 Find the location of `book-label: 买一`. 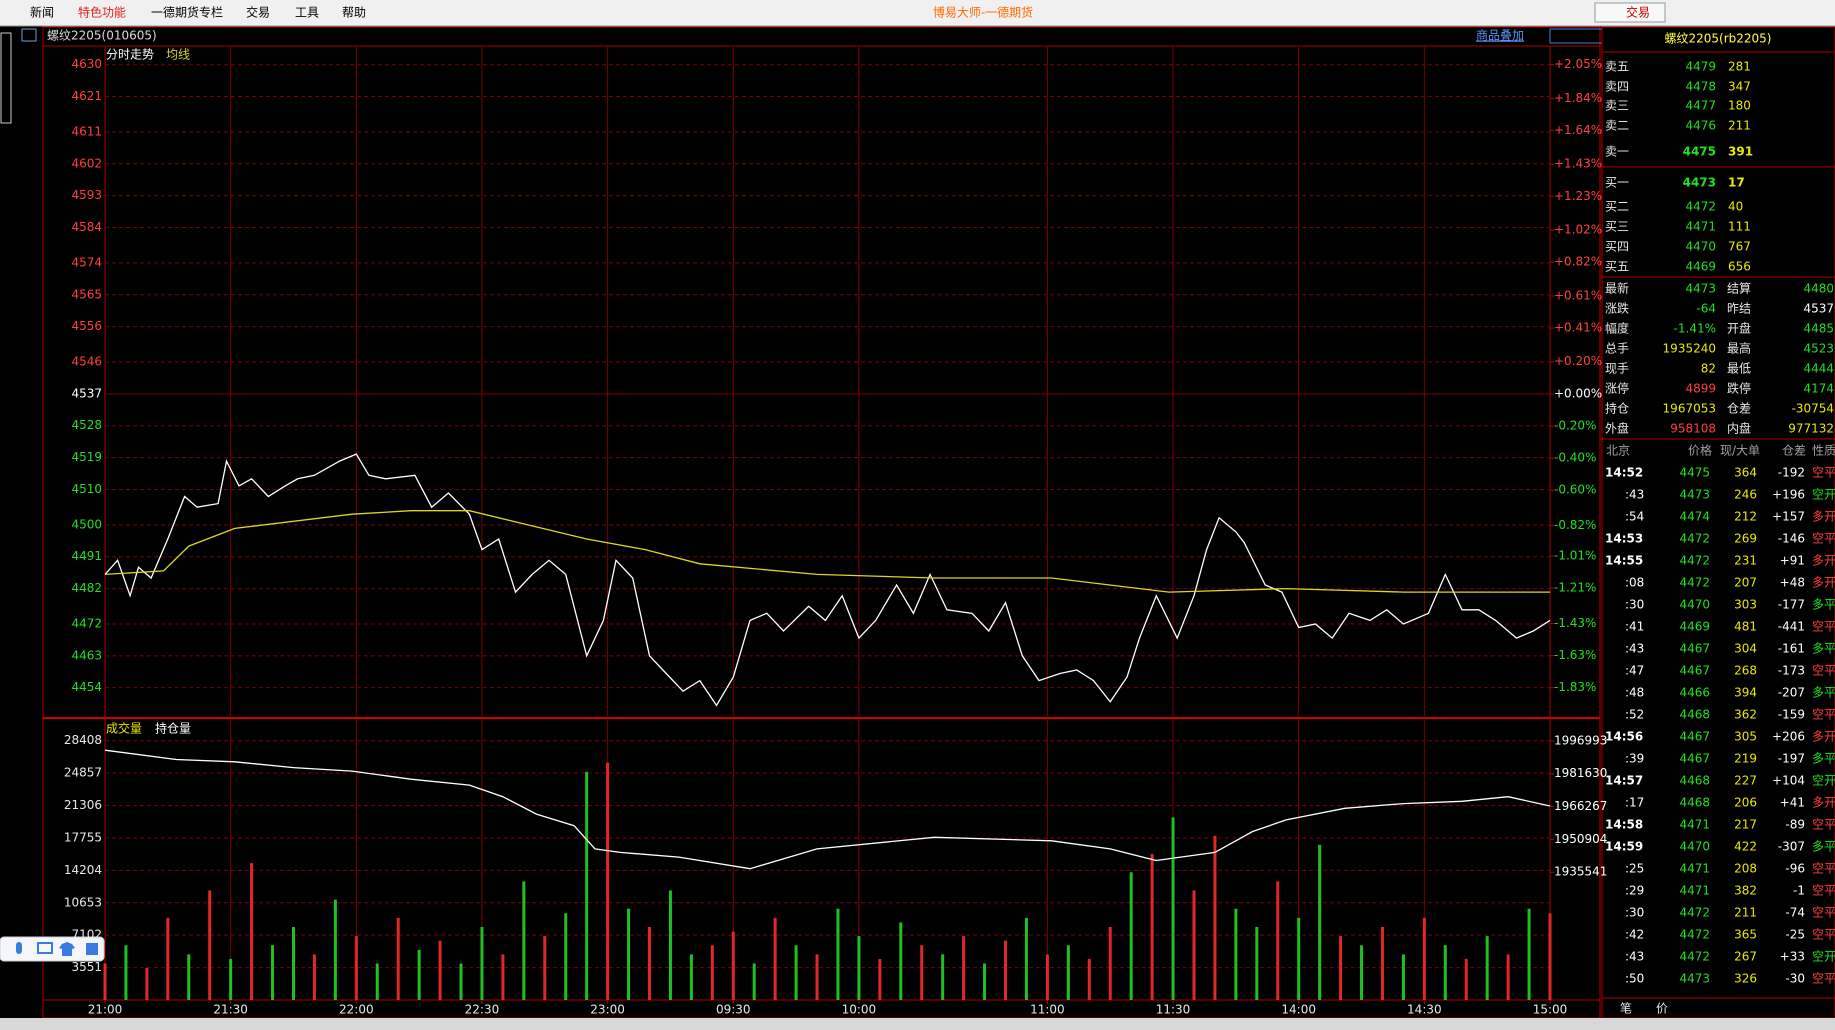

book-label: 买一 is located at coordinates (1617, 183).